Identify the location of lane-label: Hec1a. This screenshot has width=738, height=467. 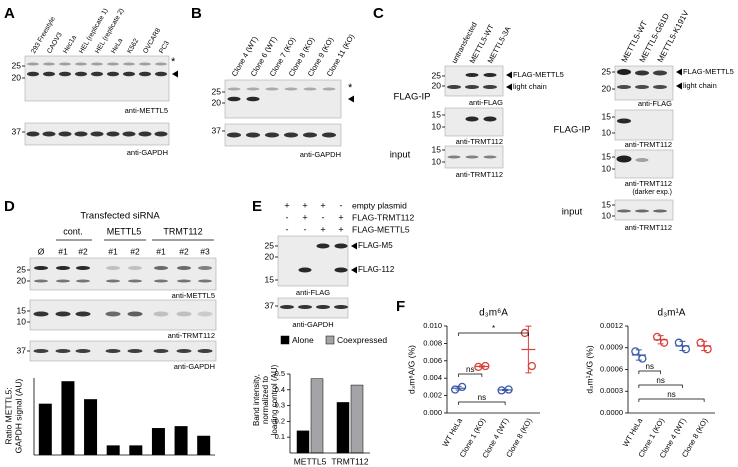
(70, 44).